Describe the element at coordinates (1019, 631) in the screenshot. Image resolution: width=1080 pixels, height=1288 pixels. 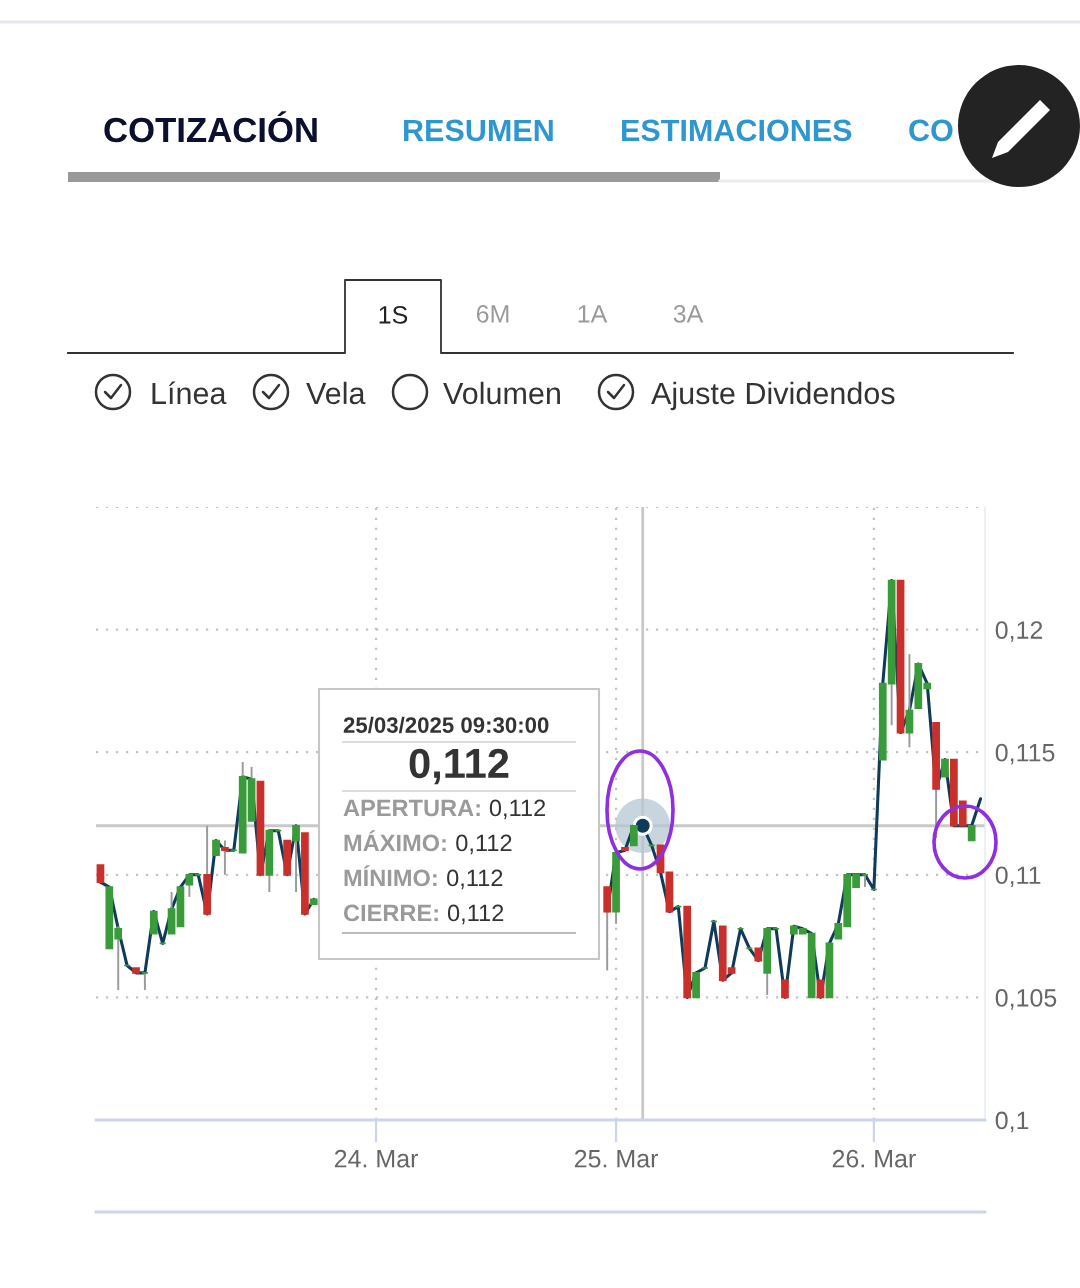
I see `y-tick-label: 0,12` at that location.